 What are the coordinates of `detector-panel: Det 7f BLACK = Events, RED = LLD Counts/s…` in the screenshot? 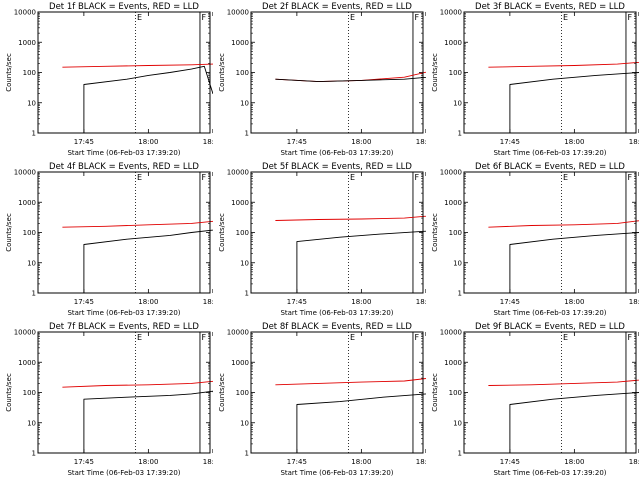 It's located at (106, 400).